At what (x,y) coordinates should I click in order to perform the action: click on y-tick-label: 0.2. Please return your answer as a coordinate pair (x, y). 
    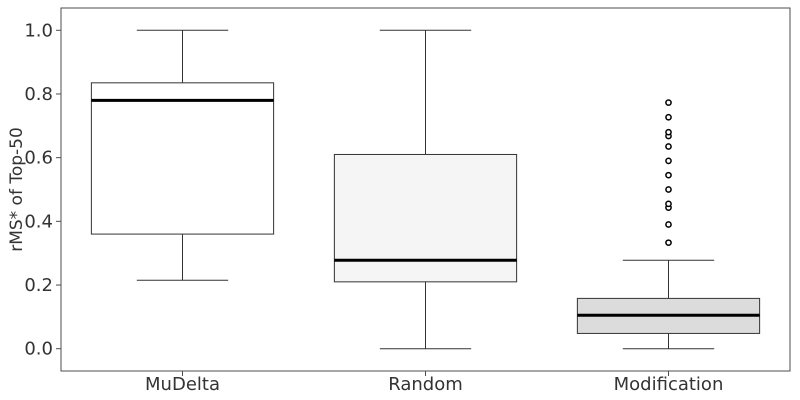
    Looking at the image, I should click on (38, 285).